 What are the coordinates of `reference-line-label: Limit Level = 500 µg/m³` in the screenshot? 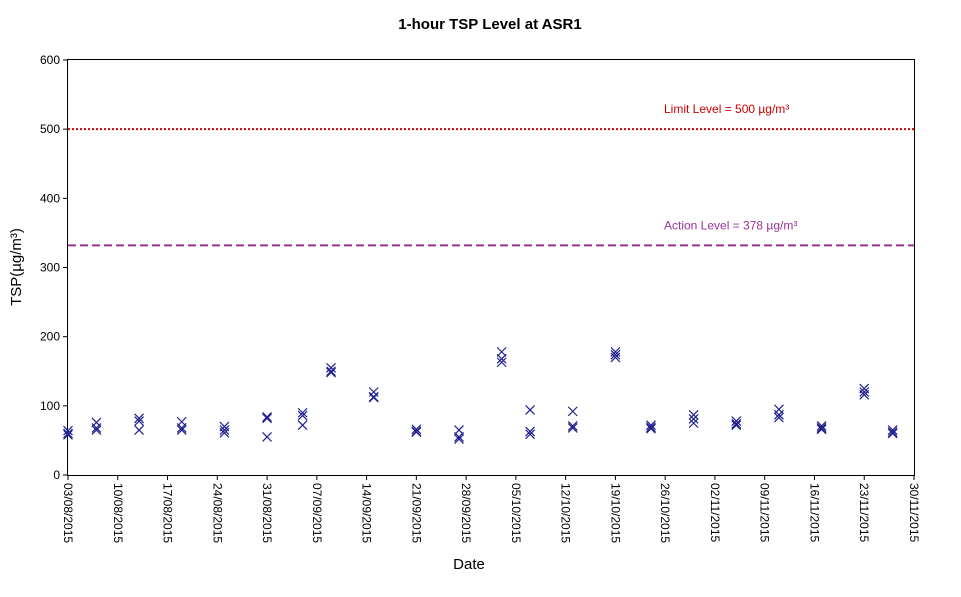 It's located at (726, 109).